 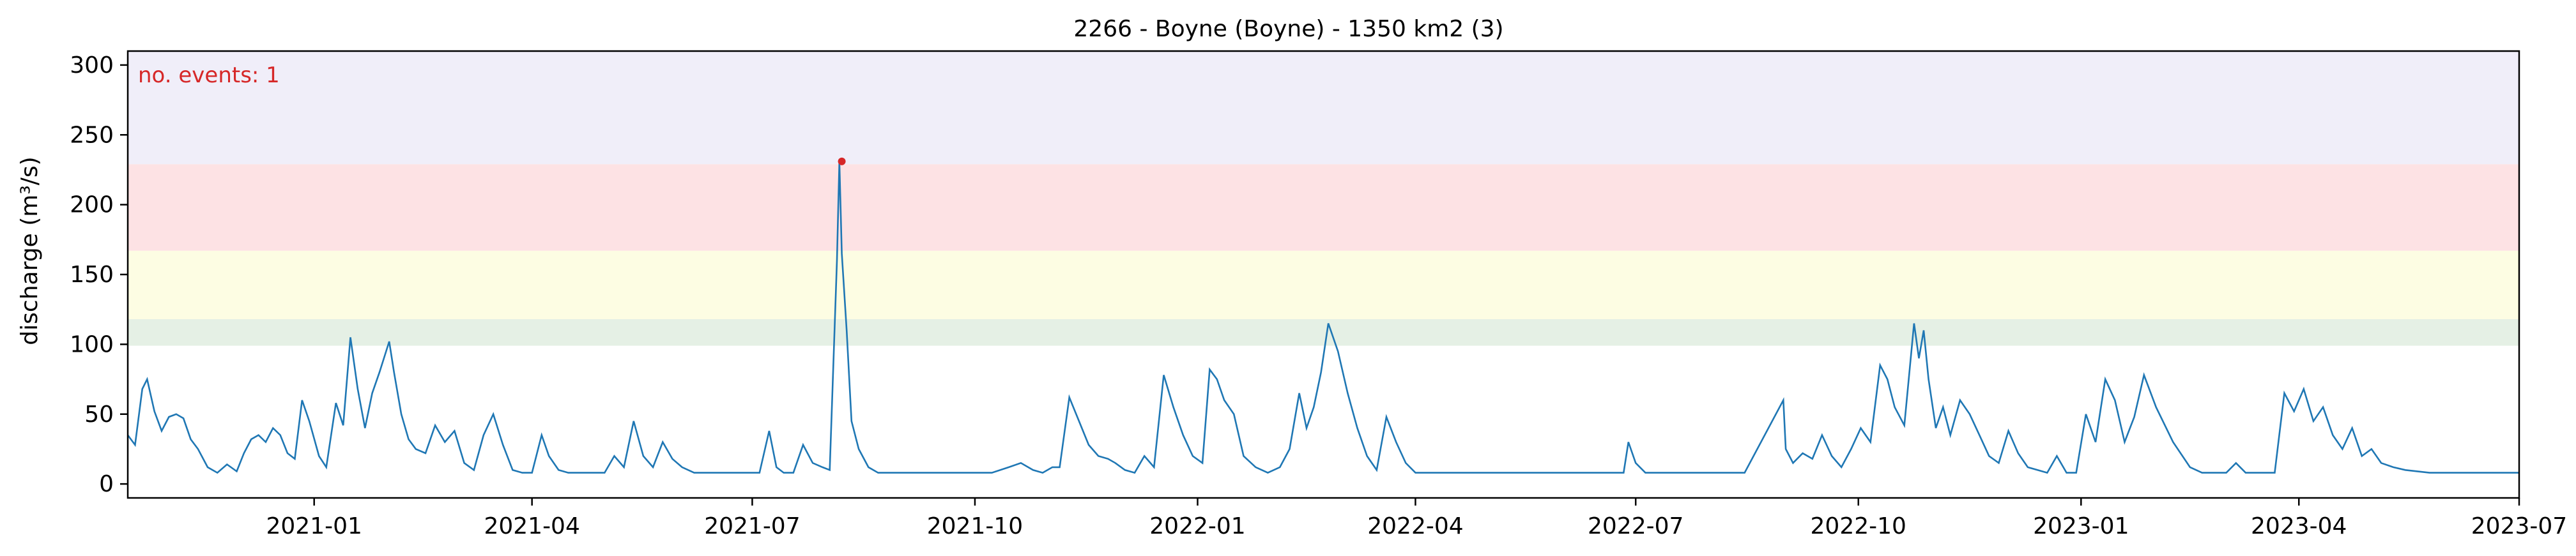 What do you see at coordinates (92, 135) in the screenshot?
I see `y-tick-label: 250` at bounding box center [92, 135].